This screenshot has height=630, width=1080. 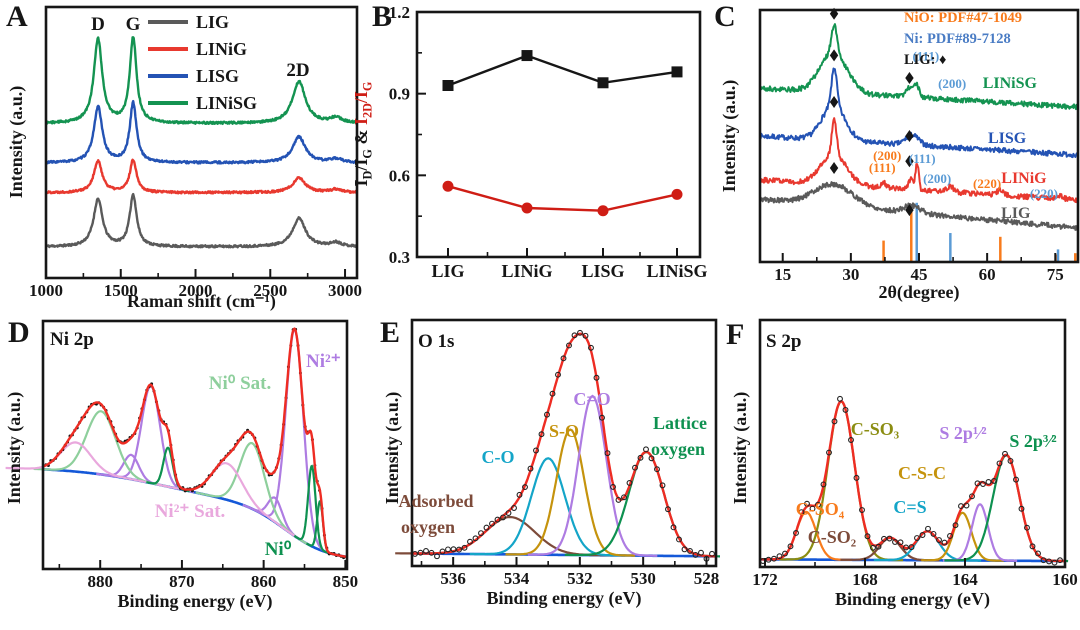 I want to click on ylabel-fragment: D, so click(x=367, y=175).